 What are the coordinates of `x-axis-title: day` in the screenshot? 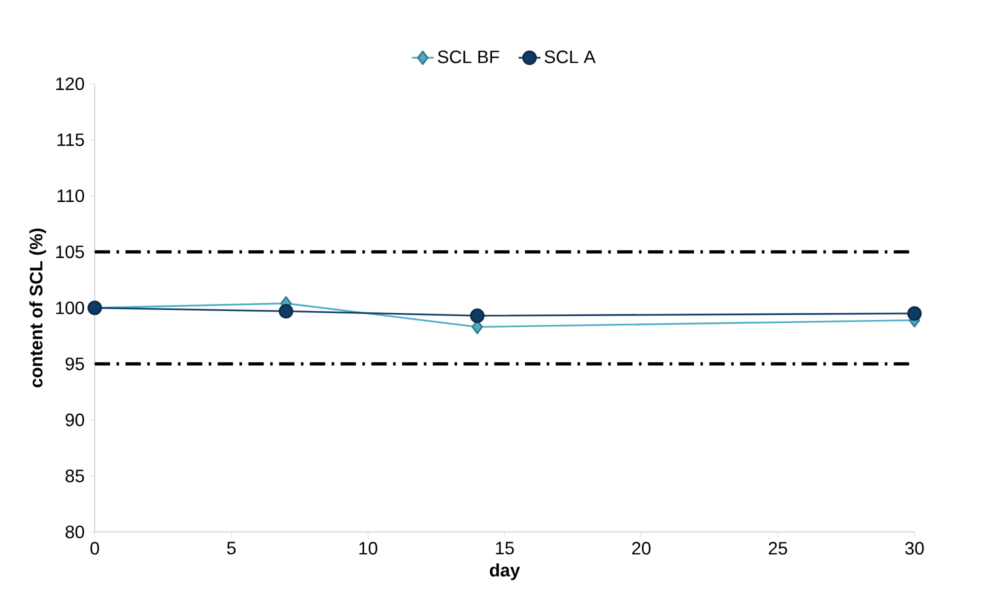 It's located at (505, 571).